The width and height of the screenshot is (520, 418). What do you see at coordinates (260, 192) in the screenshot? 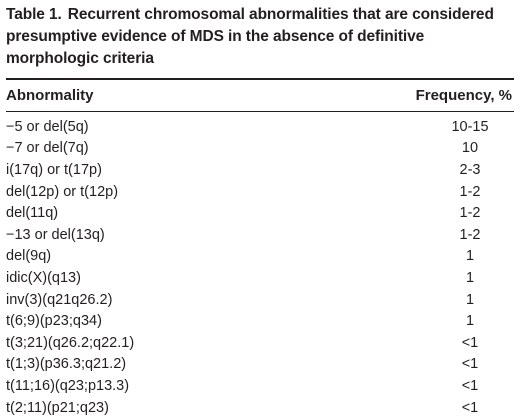
I see `table-row: del(12p) or t(12p) 1-2` at bounding box center [260, 192].